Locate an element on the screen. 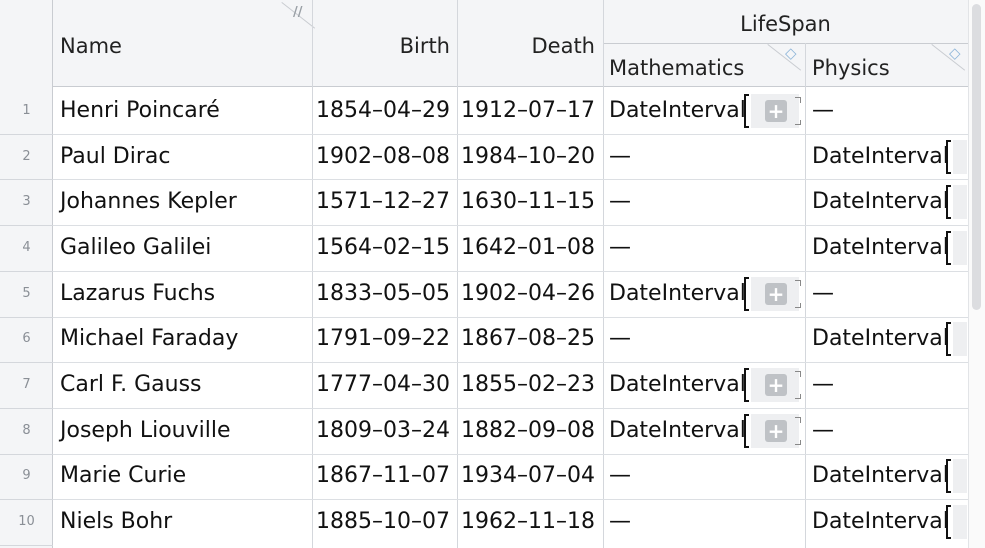  cell-birth: 1809–03–24 is located at coordinates (383, 430).